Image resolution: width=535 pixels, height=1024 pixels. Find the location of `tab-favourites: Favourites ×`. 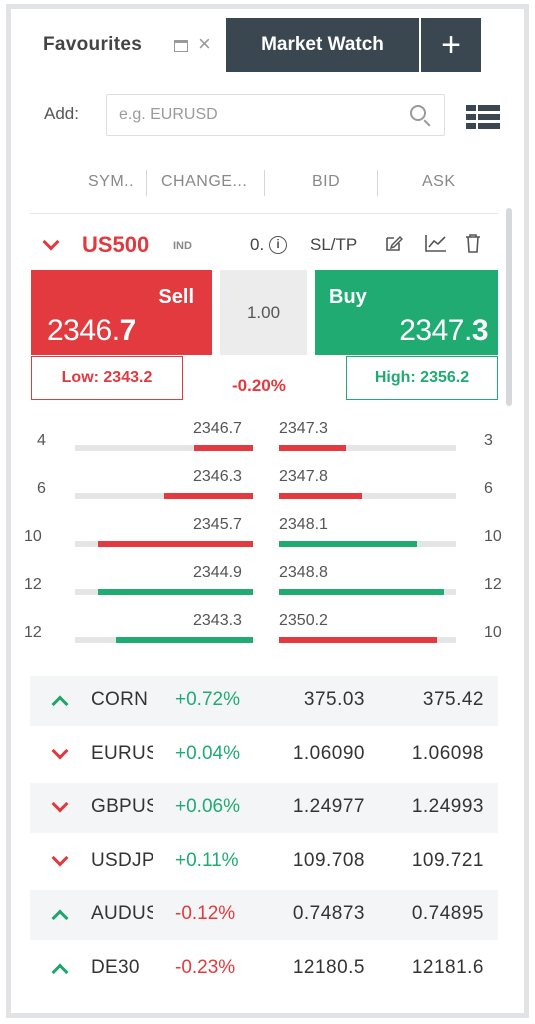

tab-favourites: Favourites × is located at coordinates (123, 45).